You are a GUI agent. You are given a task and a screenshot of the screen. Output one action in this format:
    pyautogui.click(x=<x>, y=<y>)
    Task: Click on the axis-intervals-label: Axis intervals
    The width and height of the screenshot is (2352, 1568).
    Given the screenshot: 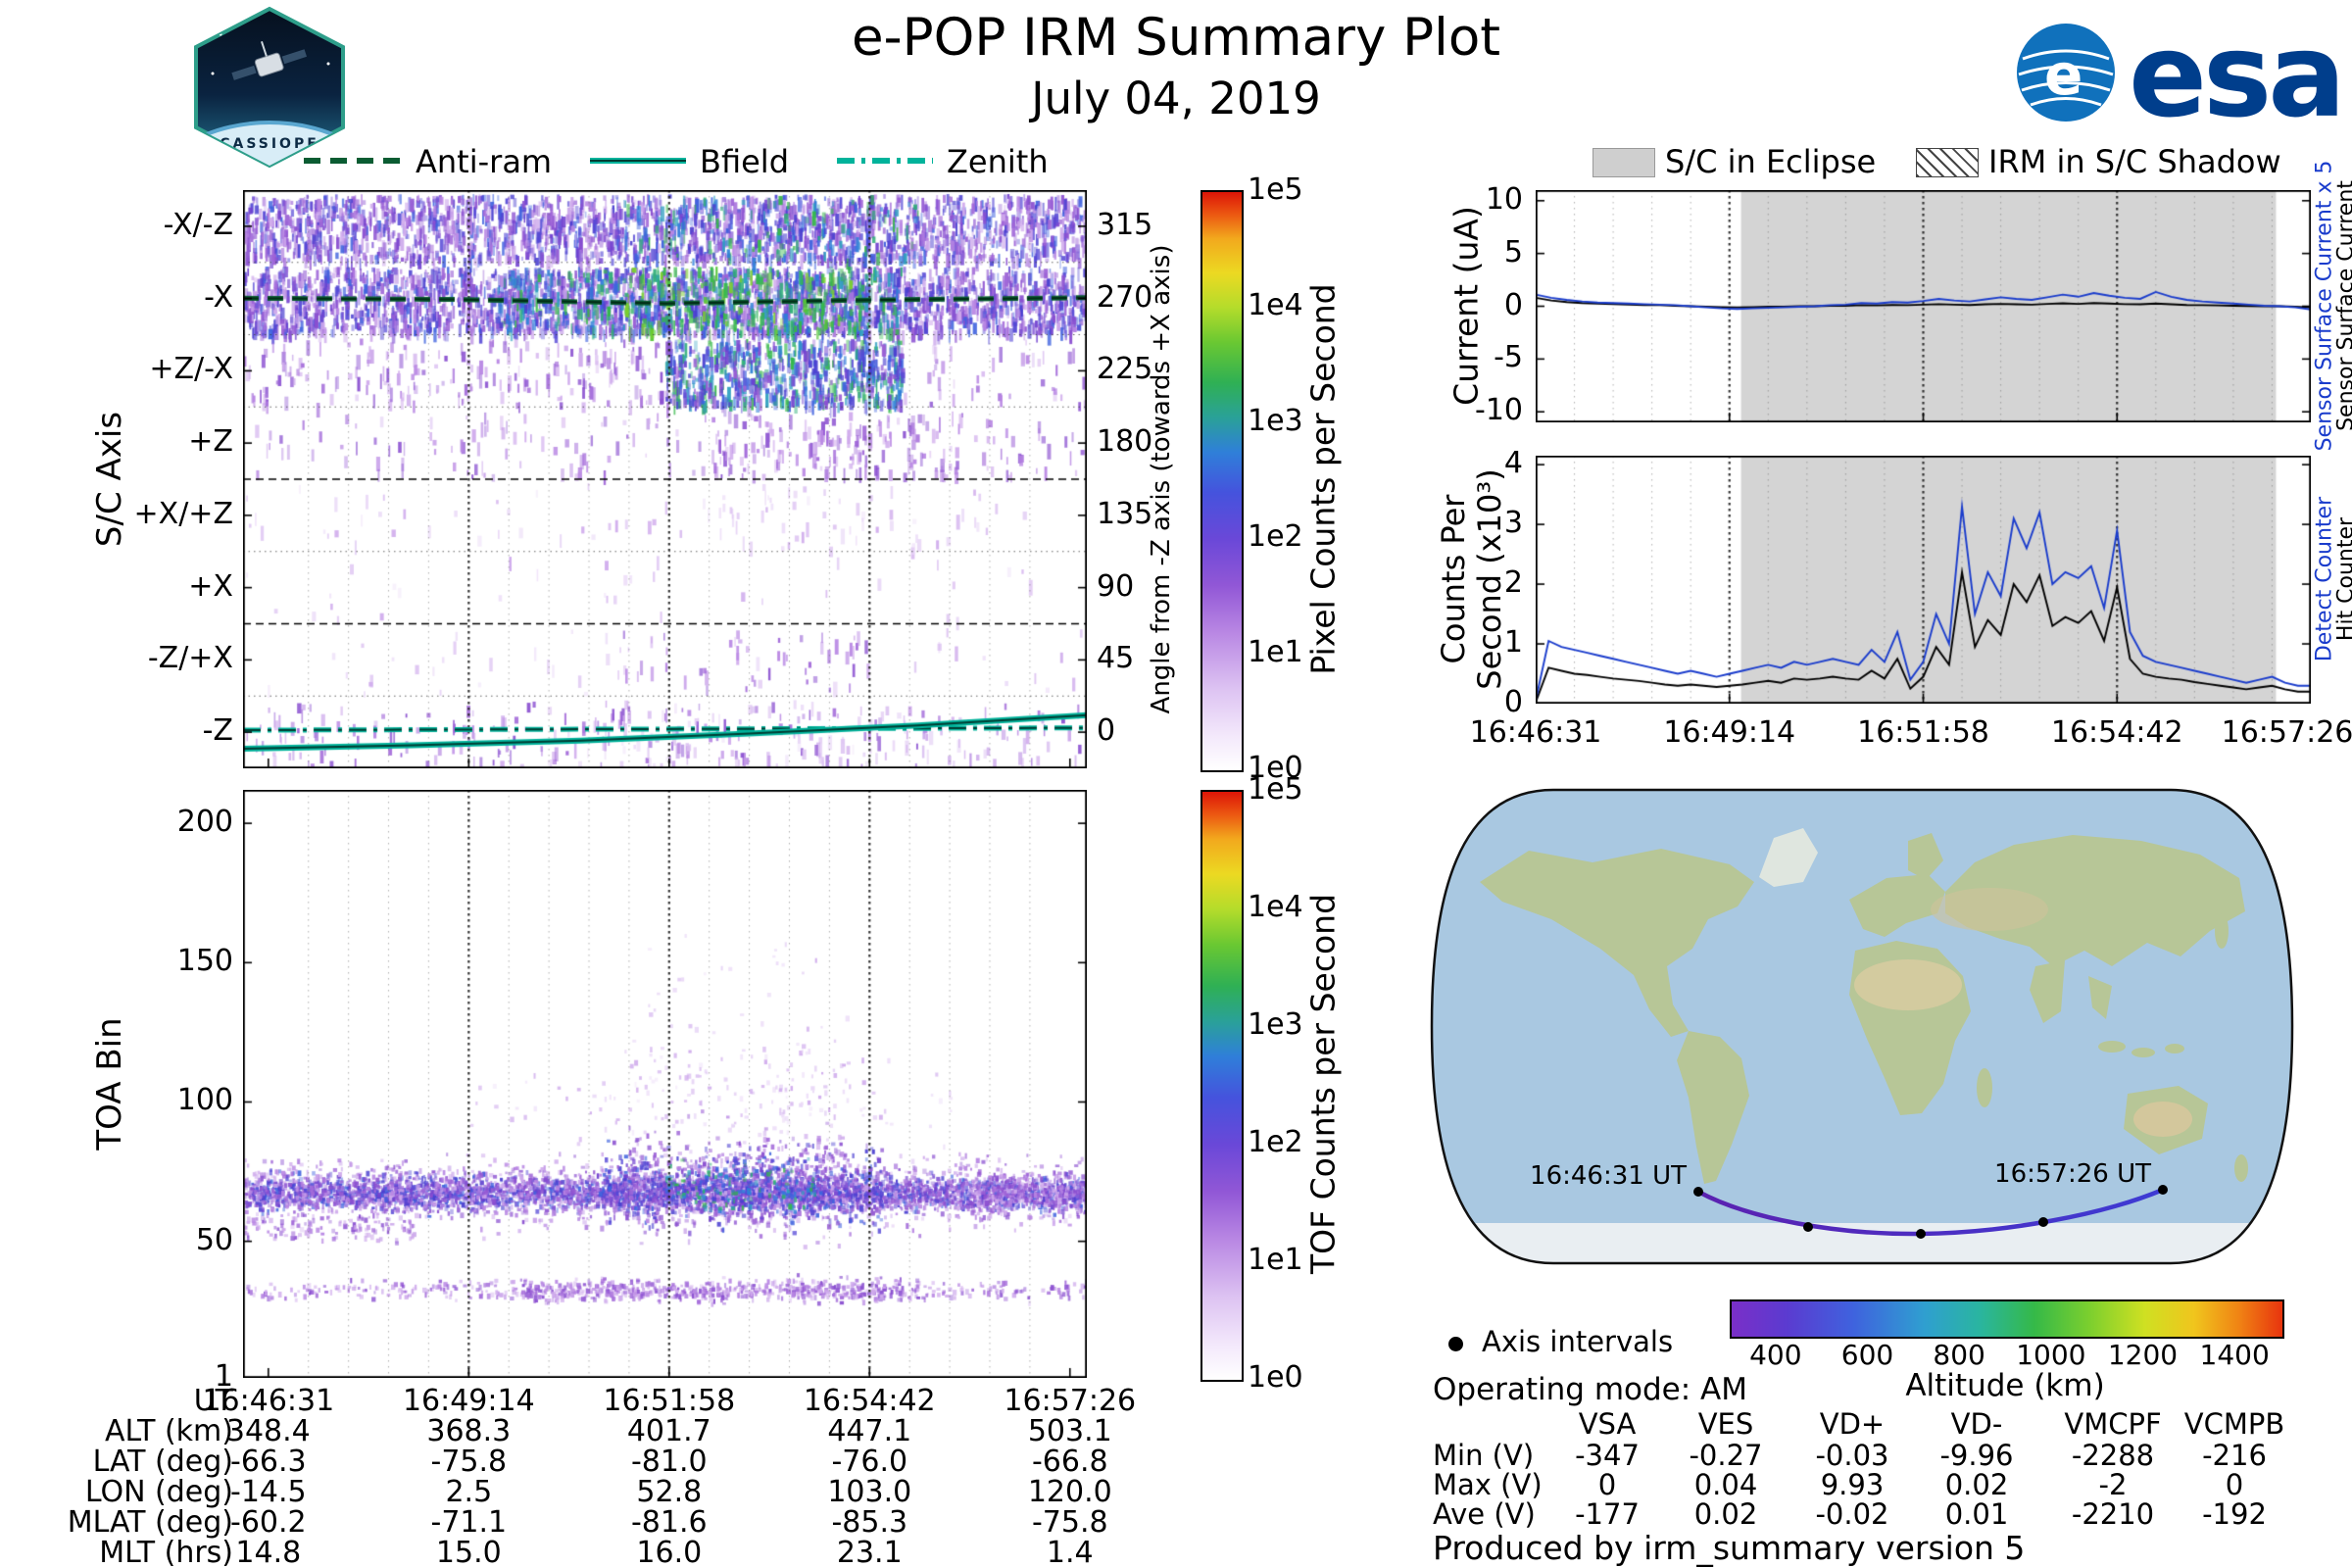 What is the action you would take?
    pyautogui.click(x=1578, y=1341)
    